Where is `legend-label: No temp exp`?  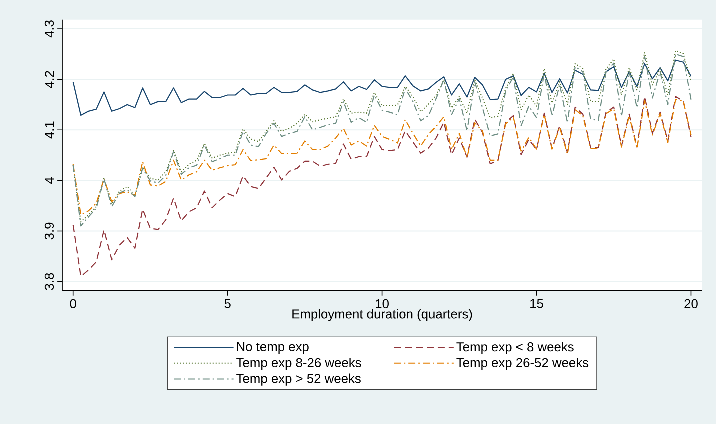
legend-label: No temp exp is located at coordinates (273, 348).